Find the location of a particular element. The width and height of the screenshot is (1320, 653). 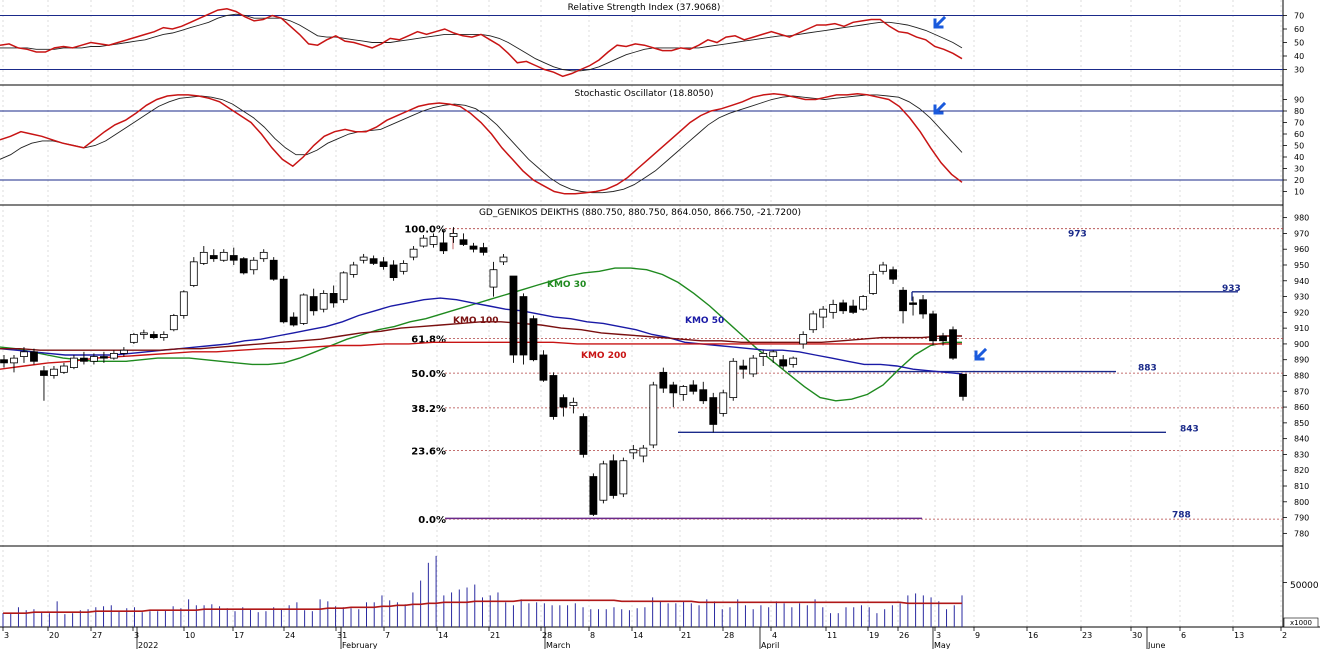

fibonacci-label: 50.0% is located at coordinates (428, 374).